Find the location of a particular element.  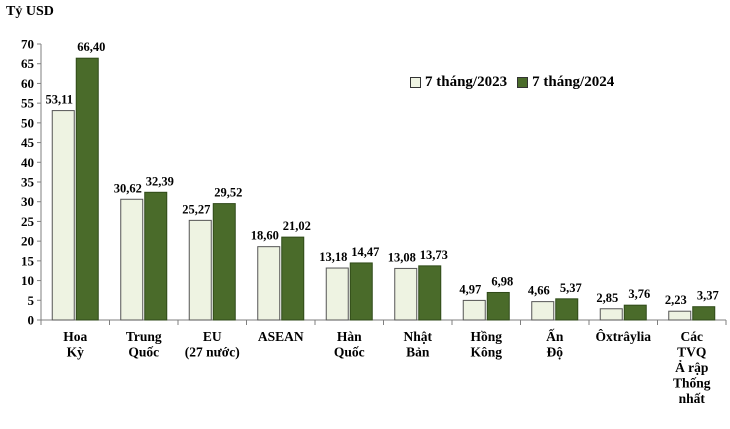

bar-value-label: 53,11 is located at coordinates (59, 100).